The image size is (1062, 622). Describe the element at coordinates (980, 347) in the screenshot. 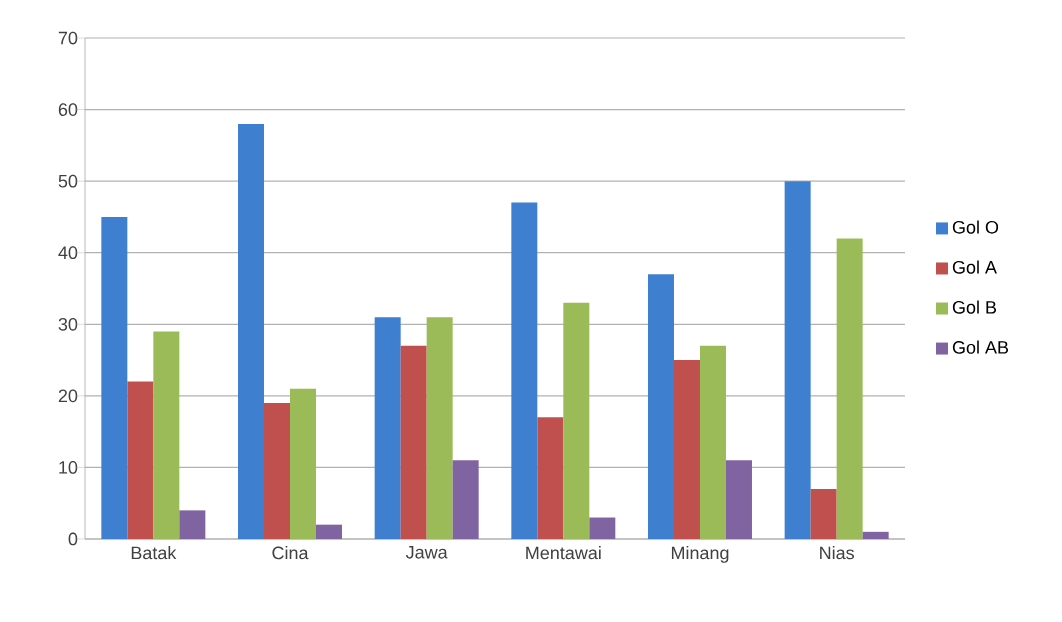

I see `legend-label: Gol AB` at that location.